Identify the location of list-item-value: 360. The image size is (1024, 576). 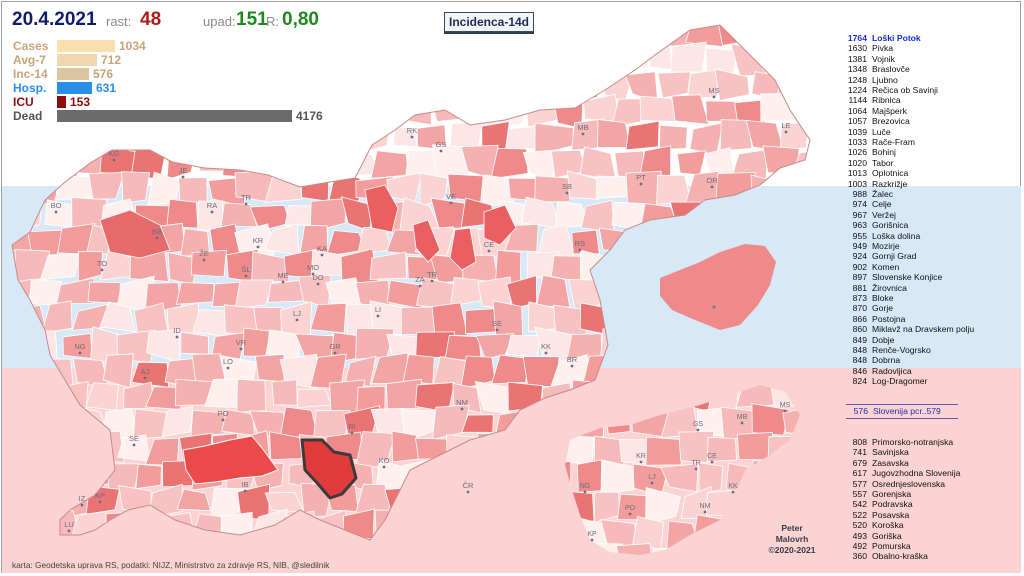
(859, 556).